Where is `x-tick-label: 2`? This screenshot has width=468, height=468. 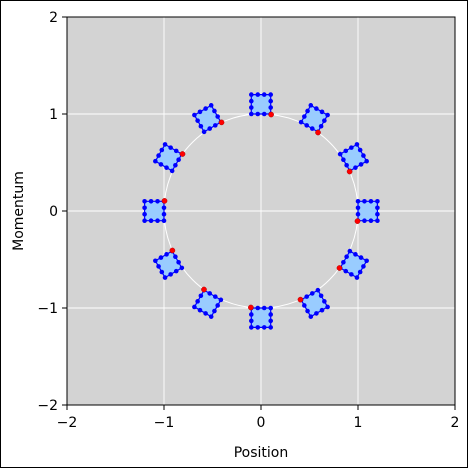 x-tick-label: 2 is located at coordinates (455, 423).